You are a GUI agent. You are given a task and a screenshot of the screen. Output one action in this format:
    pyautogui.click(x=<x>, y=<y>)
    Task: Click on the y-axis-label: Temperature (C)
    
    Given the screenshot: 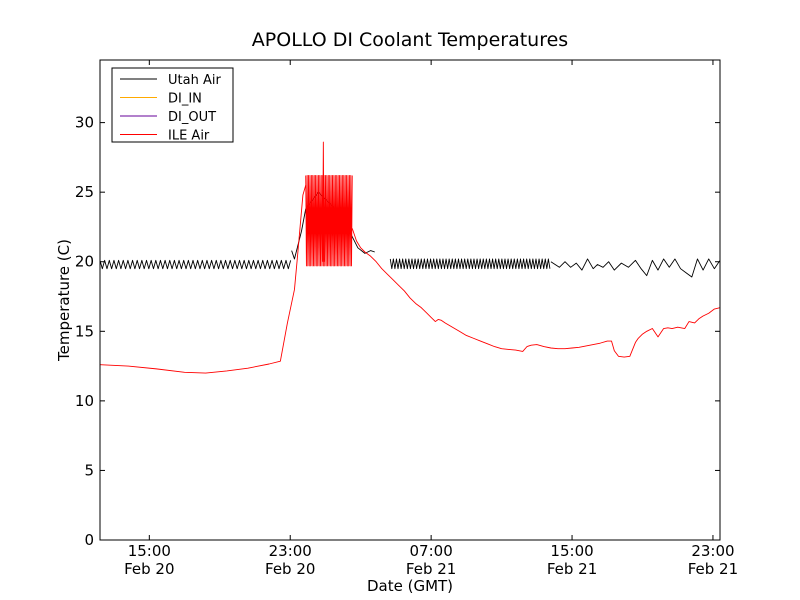 What is the action you would take?
    pyautogui.click(x=64, y=300)
    